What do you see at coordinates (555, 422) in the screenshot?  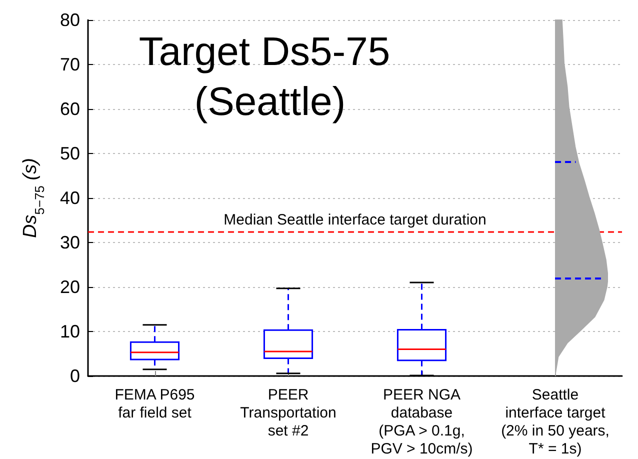 I see `x-tick-label: Seattle interface target (2% in 50 years, T* = 1s)` at bounding box center [555, 422].